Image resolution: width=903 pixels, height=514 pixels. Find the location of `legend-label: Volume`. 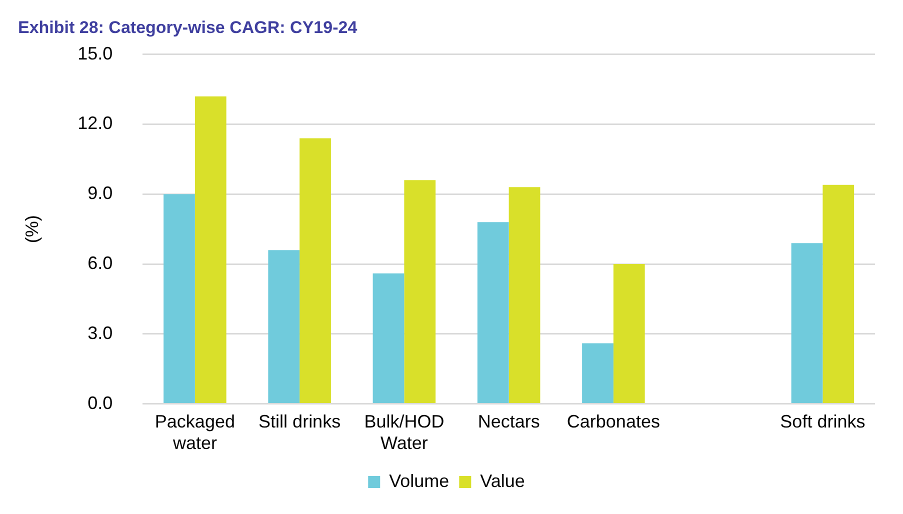

legend-label: Volume is located at coordinates (419, 480).